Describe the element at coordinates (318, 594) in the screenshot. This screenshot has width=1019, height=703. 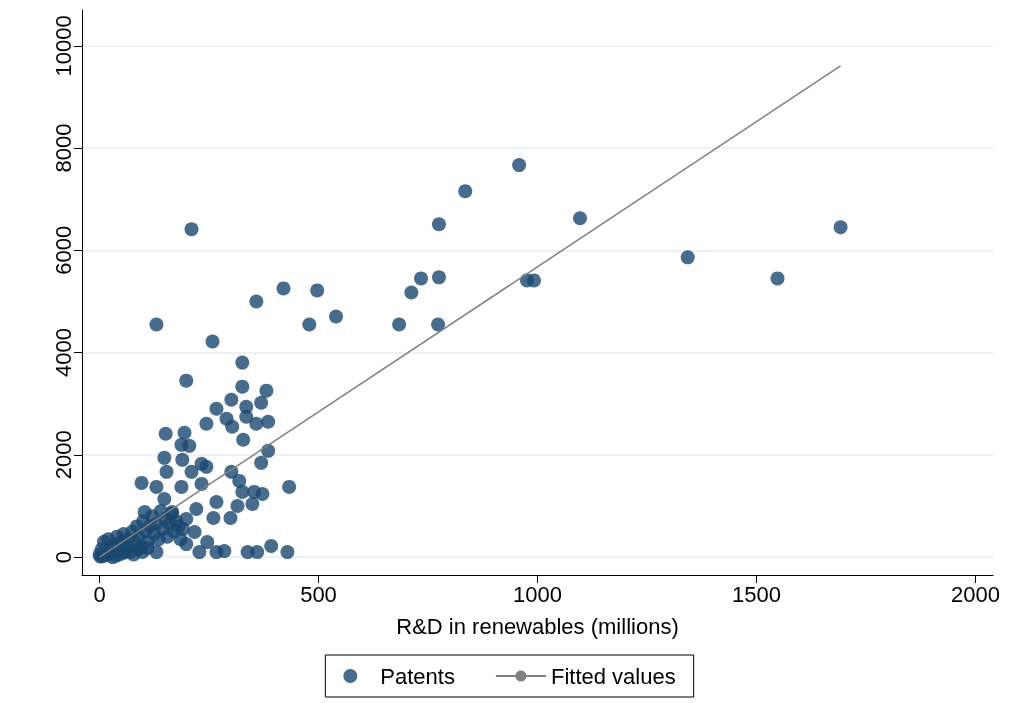
I see `x-tick-label: 500` at that location.